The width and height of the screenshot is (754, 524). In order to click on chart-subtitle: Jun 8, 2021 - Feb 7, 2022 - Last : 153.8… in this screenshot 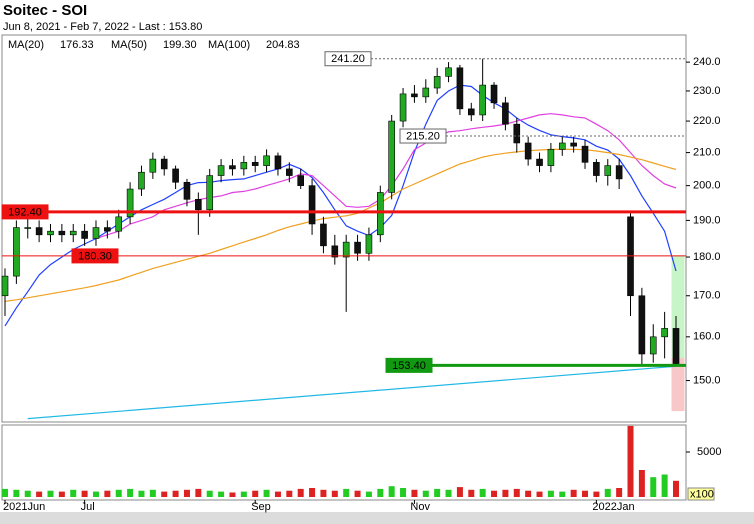, I will do `click(102, 27)`.